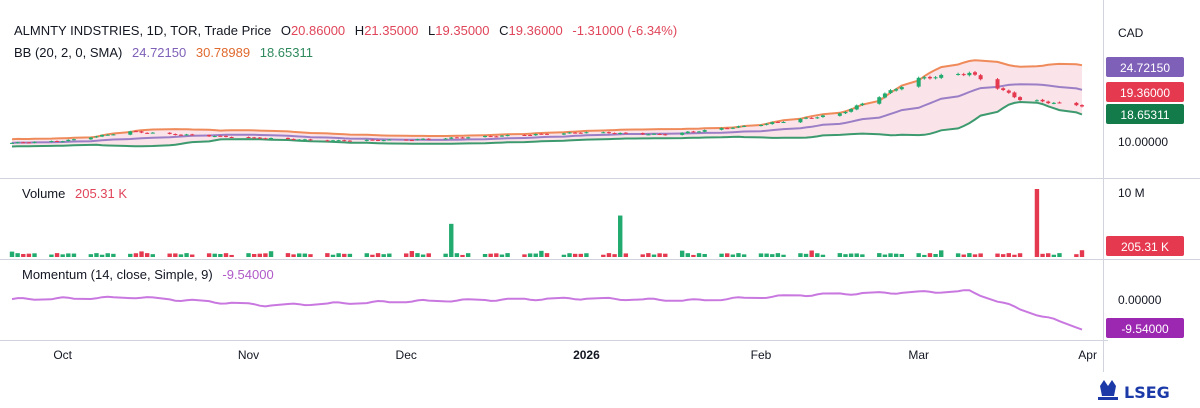 The width and height of the screenshot is (1200, 408). What do you see at coordinates (1143, 142) in the screenshot?
I see `price-axis-tick: 10.00000` at bounding box center [1143, 142].